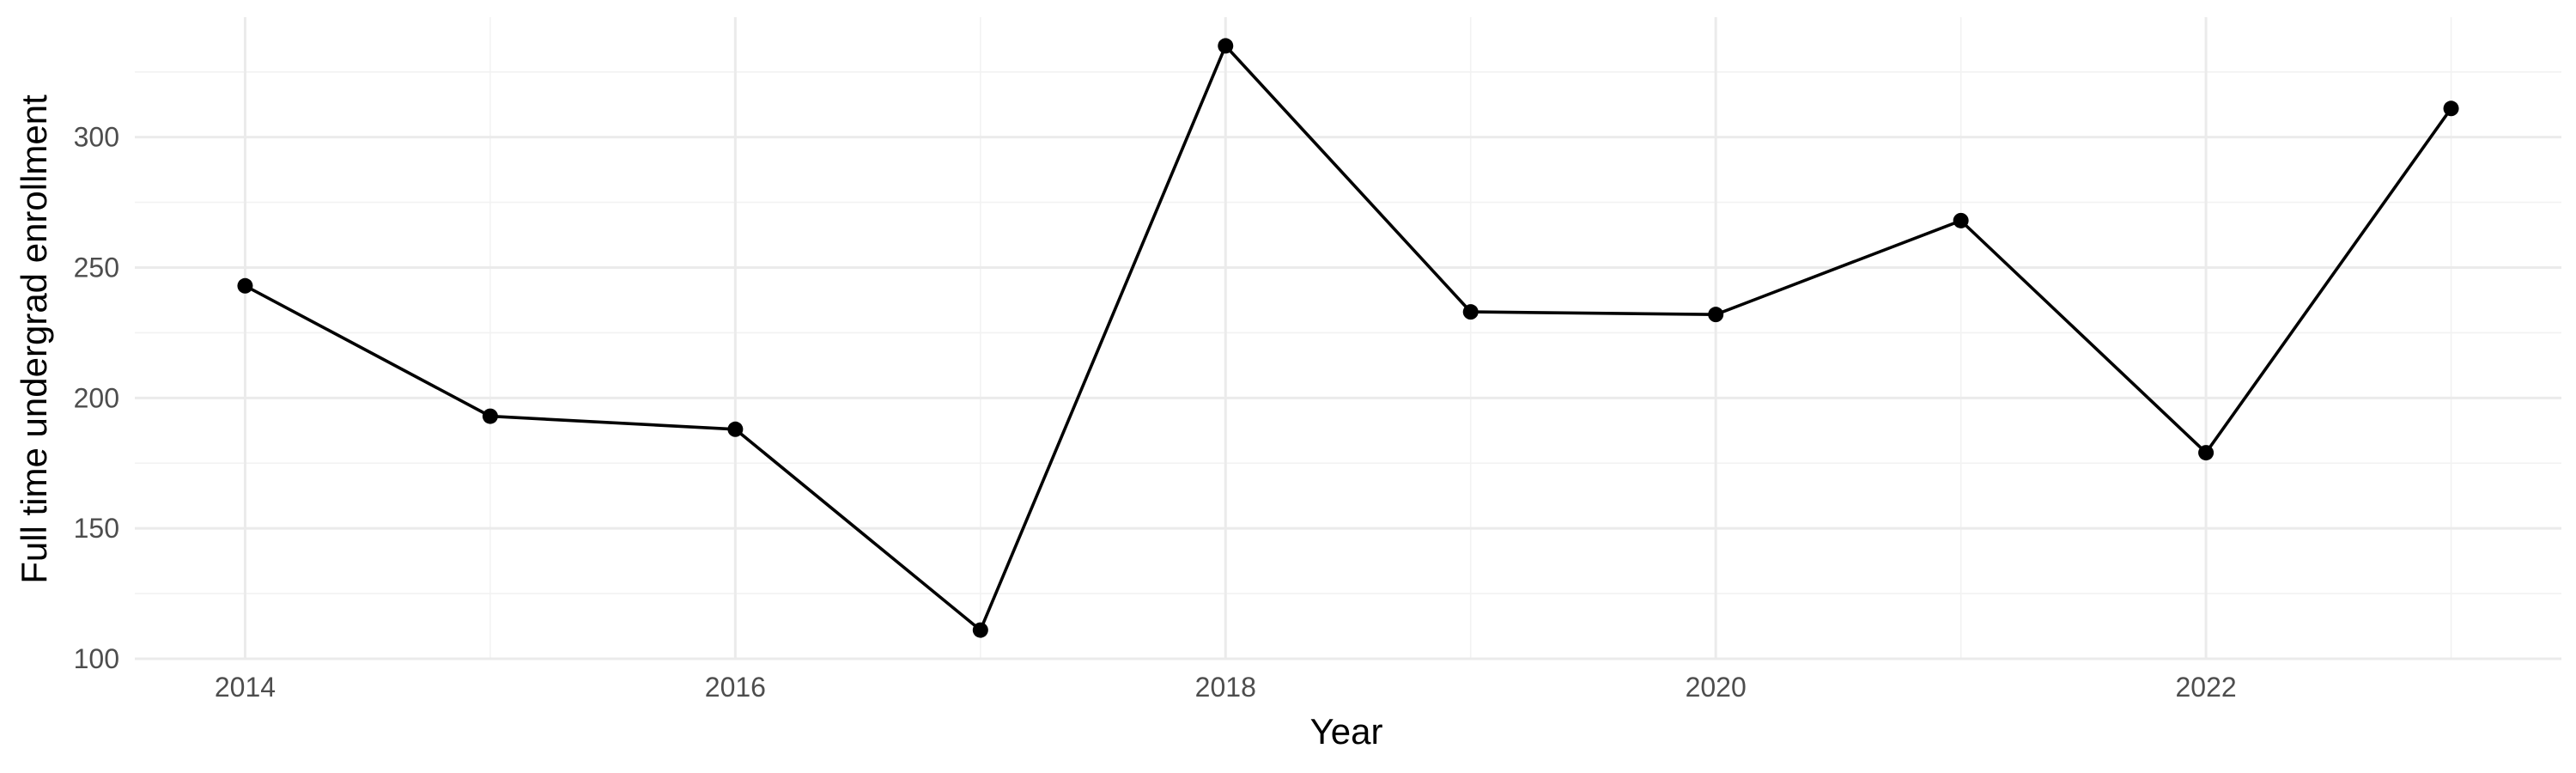 The height and width of the screenshot is (773, 2576). I want to click on y-tick-label: 150, so click(96, 528).